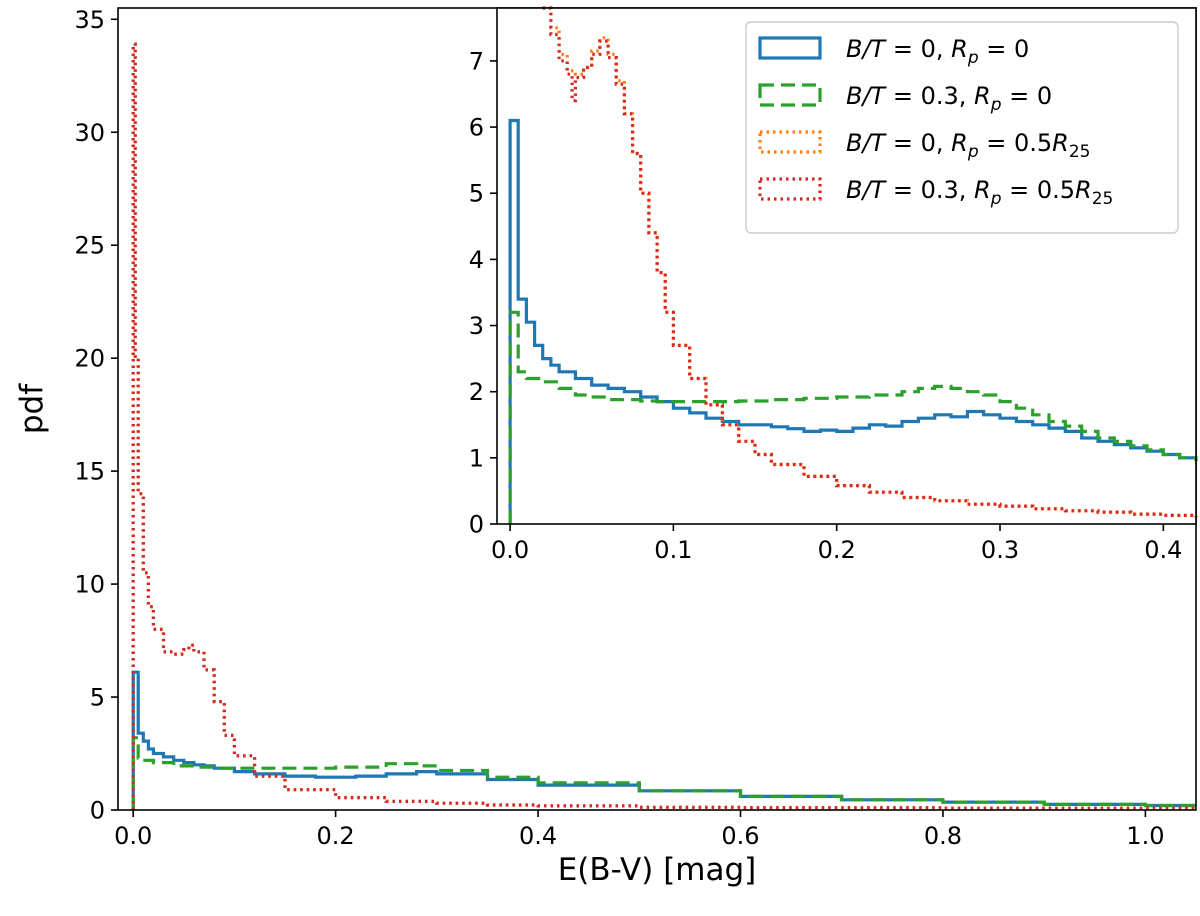 The image size is (1200, 916). I want to click on inset-x-tick-label: 0.3, so click(1000, 550).